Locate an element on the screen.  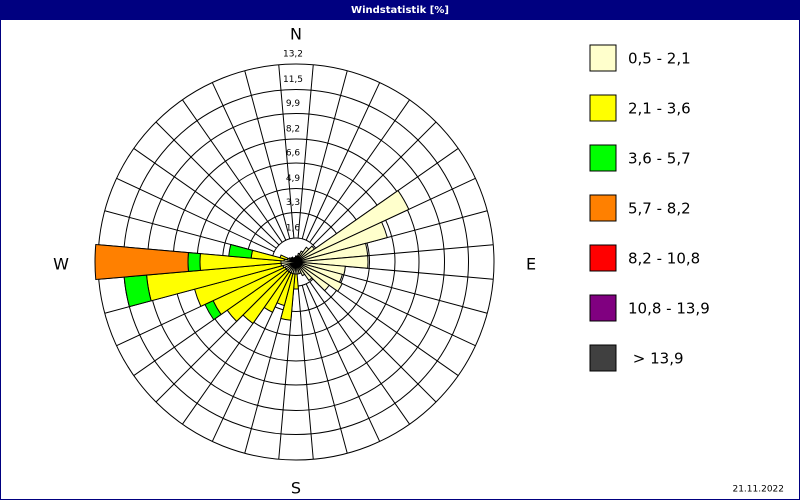
compass-label: S is located at coordinates (296, 488).